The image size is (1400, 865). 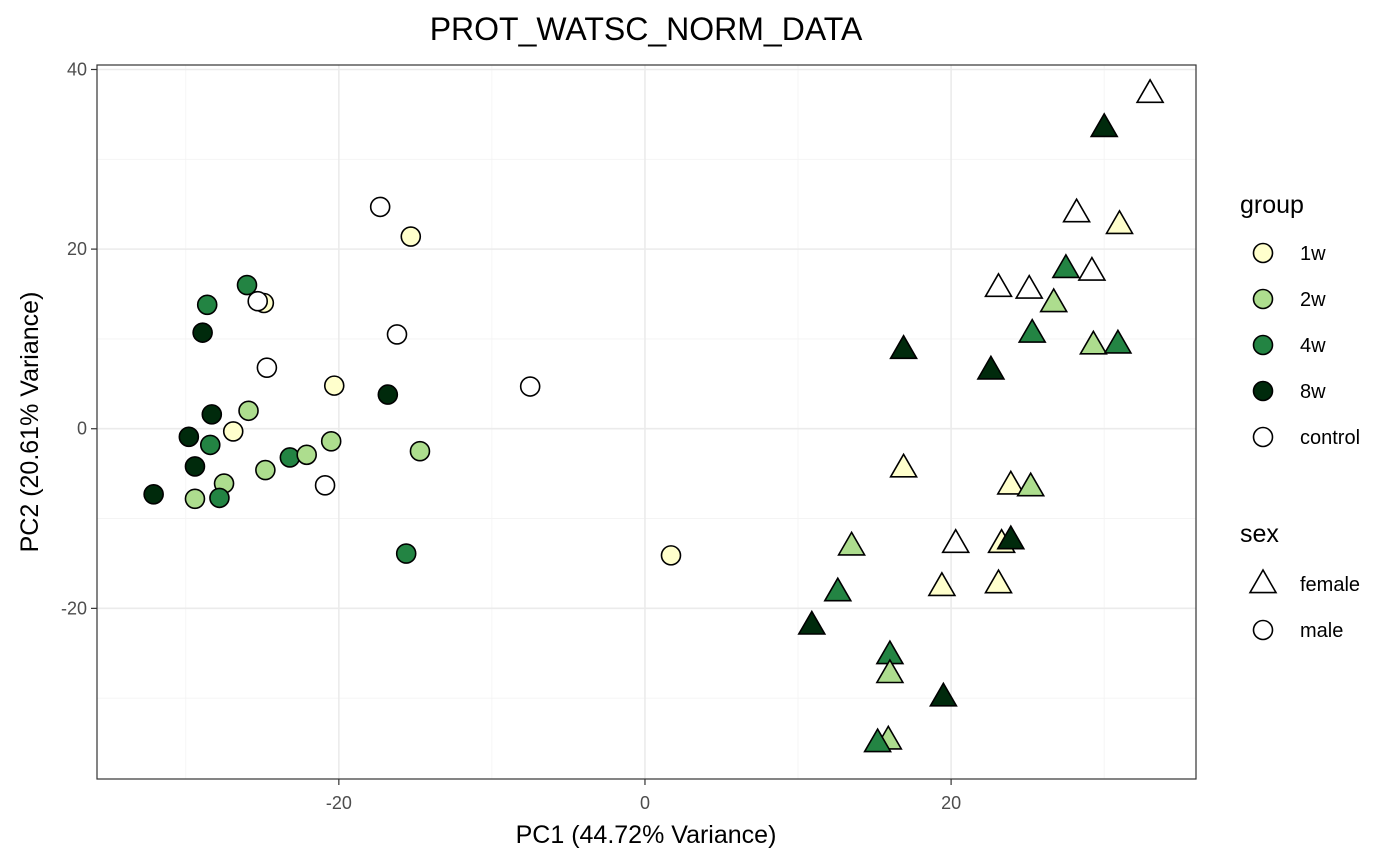 What do you see at coordinates (1263, 437) in the screenshot?
I see `legend-key-control` at bounding box center [1263, 437].